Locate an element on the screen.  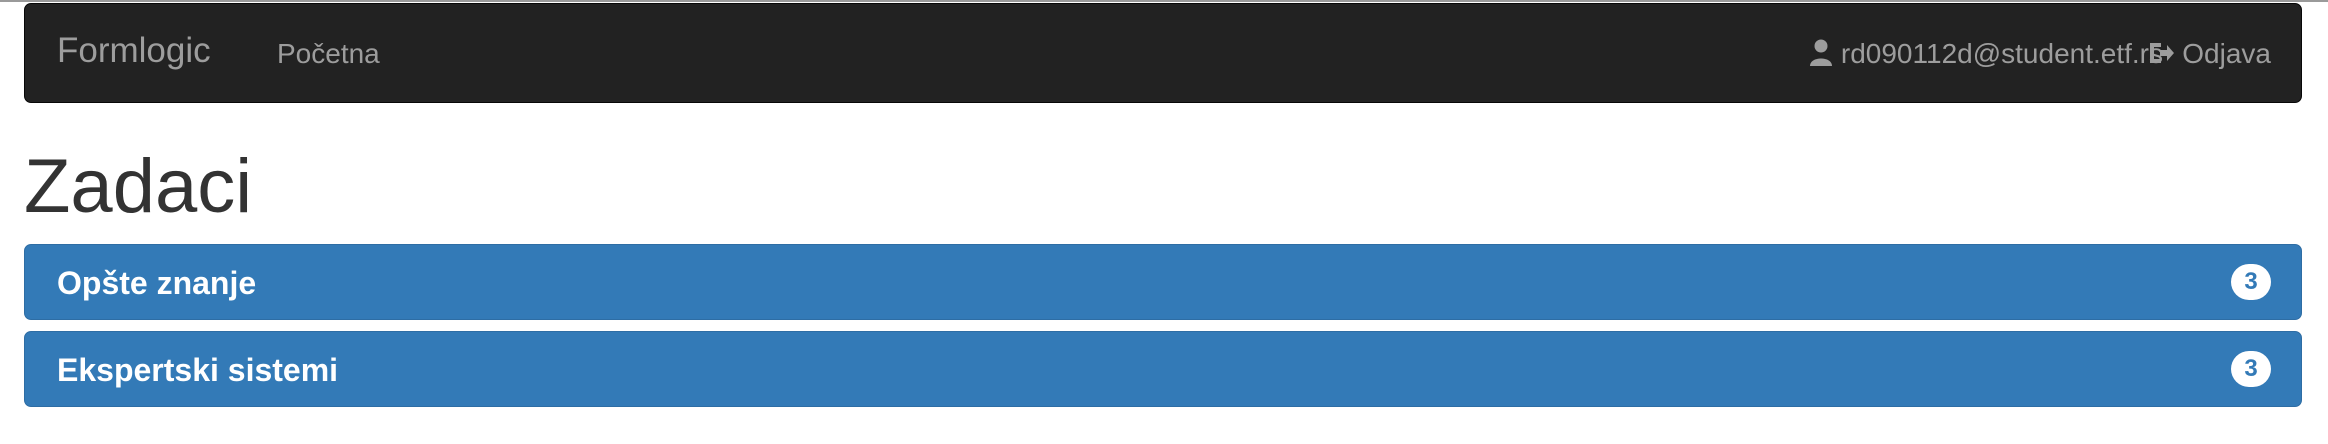
logout-link: Odjava is located at coordinates (2209, 55).